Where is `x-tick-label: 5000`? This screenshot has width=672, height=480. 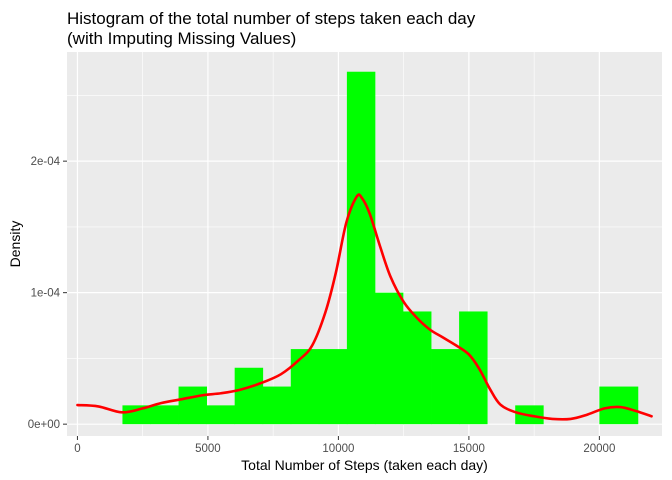 x-tick-label: 5000 is located at coordinates (208, 449).